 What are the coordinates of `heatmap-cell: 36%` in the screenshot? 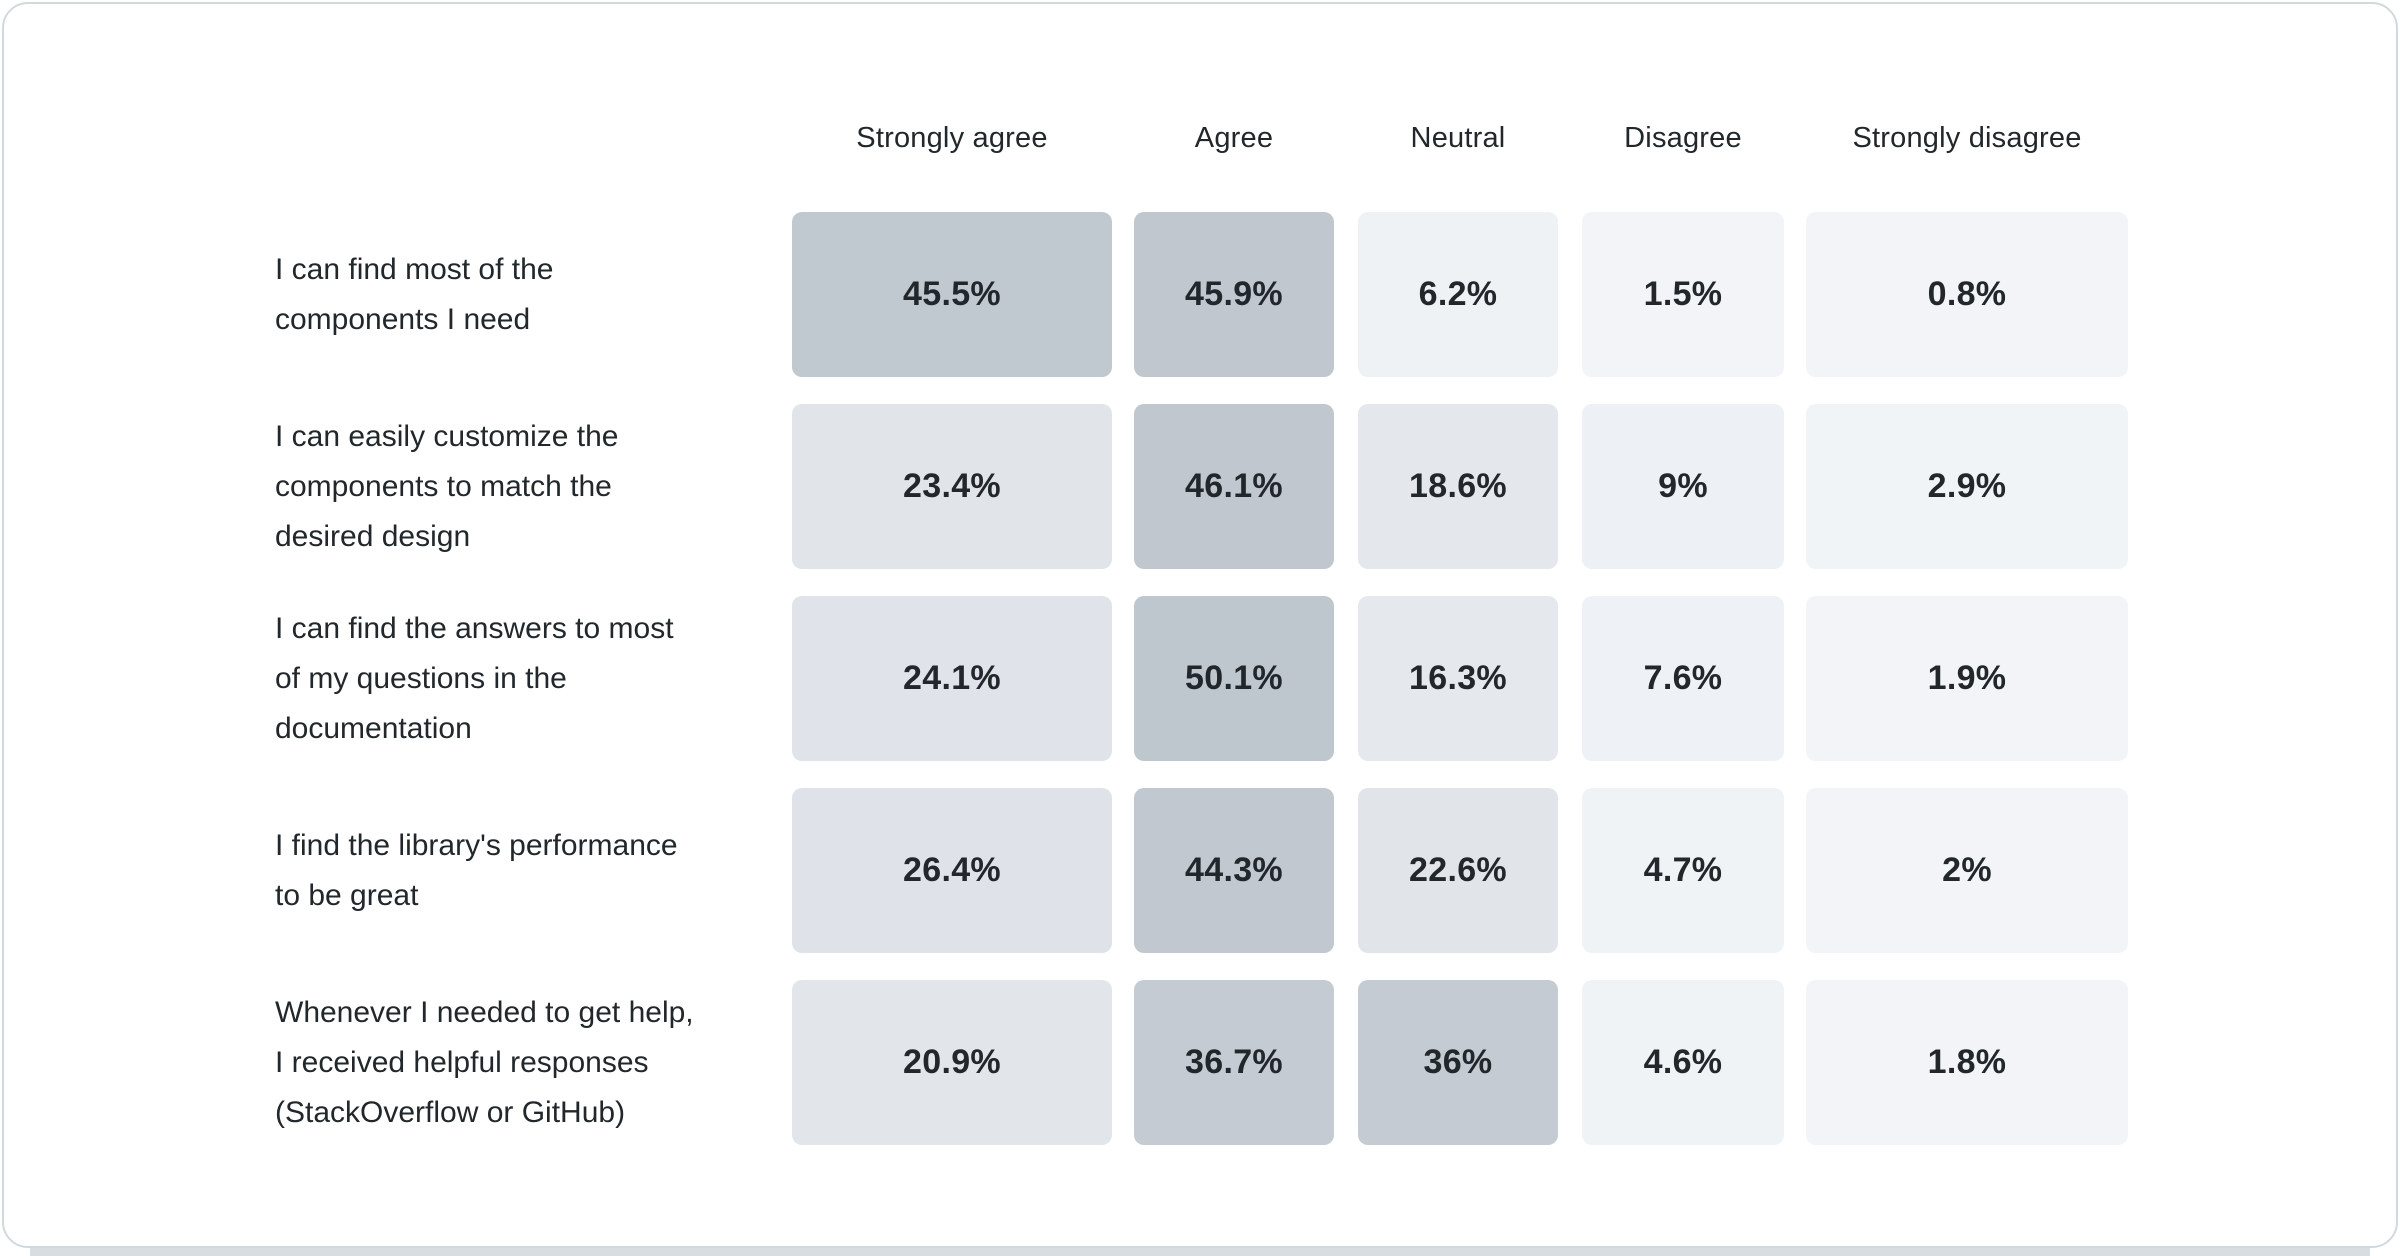 It's located at (1458, 1062).